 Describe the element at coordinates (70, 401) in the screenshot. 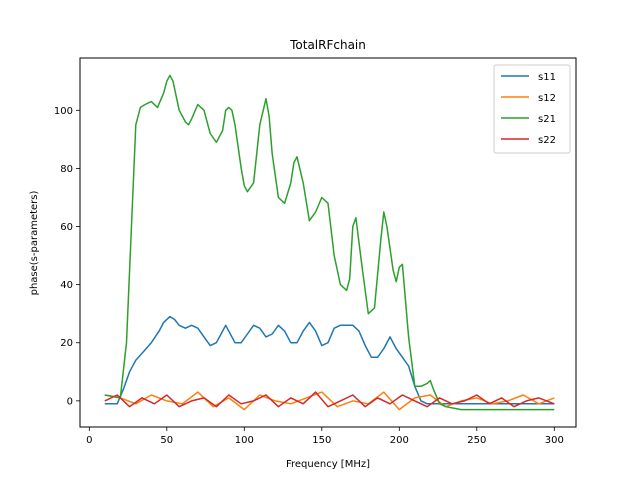

I see `y-tick-label: 0` at that location.